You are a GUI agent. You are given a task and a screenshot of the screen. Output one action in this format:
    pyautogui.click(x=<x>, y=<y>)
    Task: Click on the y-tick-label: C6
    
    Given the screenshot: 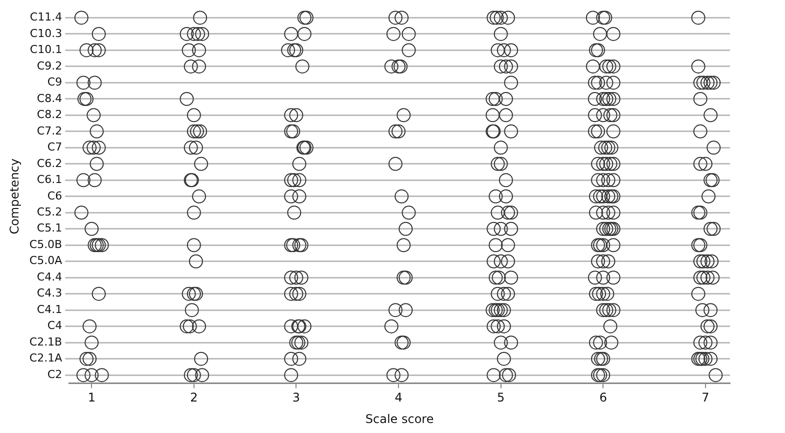 What is the action you would take?
    pyautogui.click(x=54, y=195)
    